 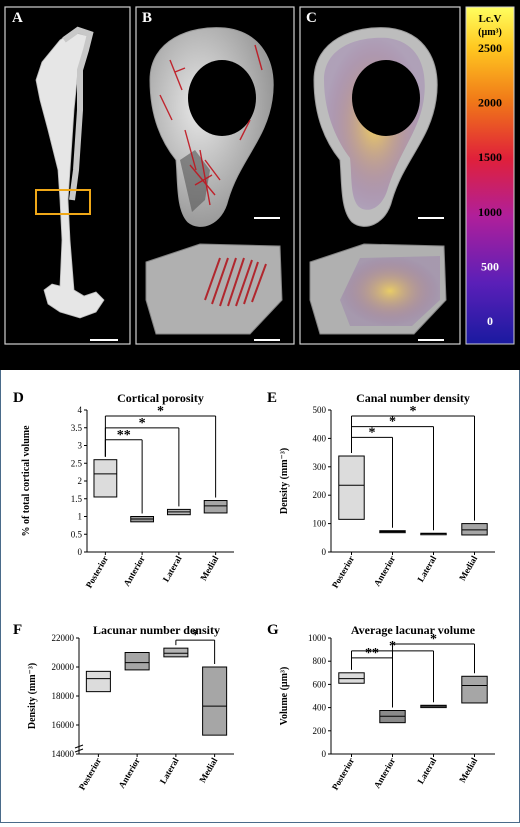 What do you see at coordinates (413, 630) in the screenshot?
I see `chart-title: Average lacunar volume` at bounding box center [413, 630].